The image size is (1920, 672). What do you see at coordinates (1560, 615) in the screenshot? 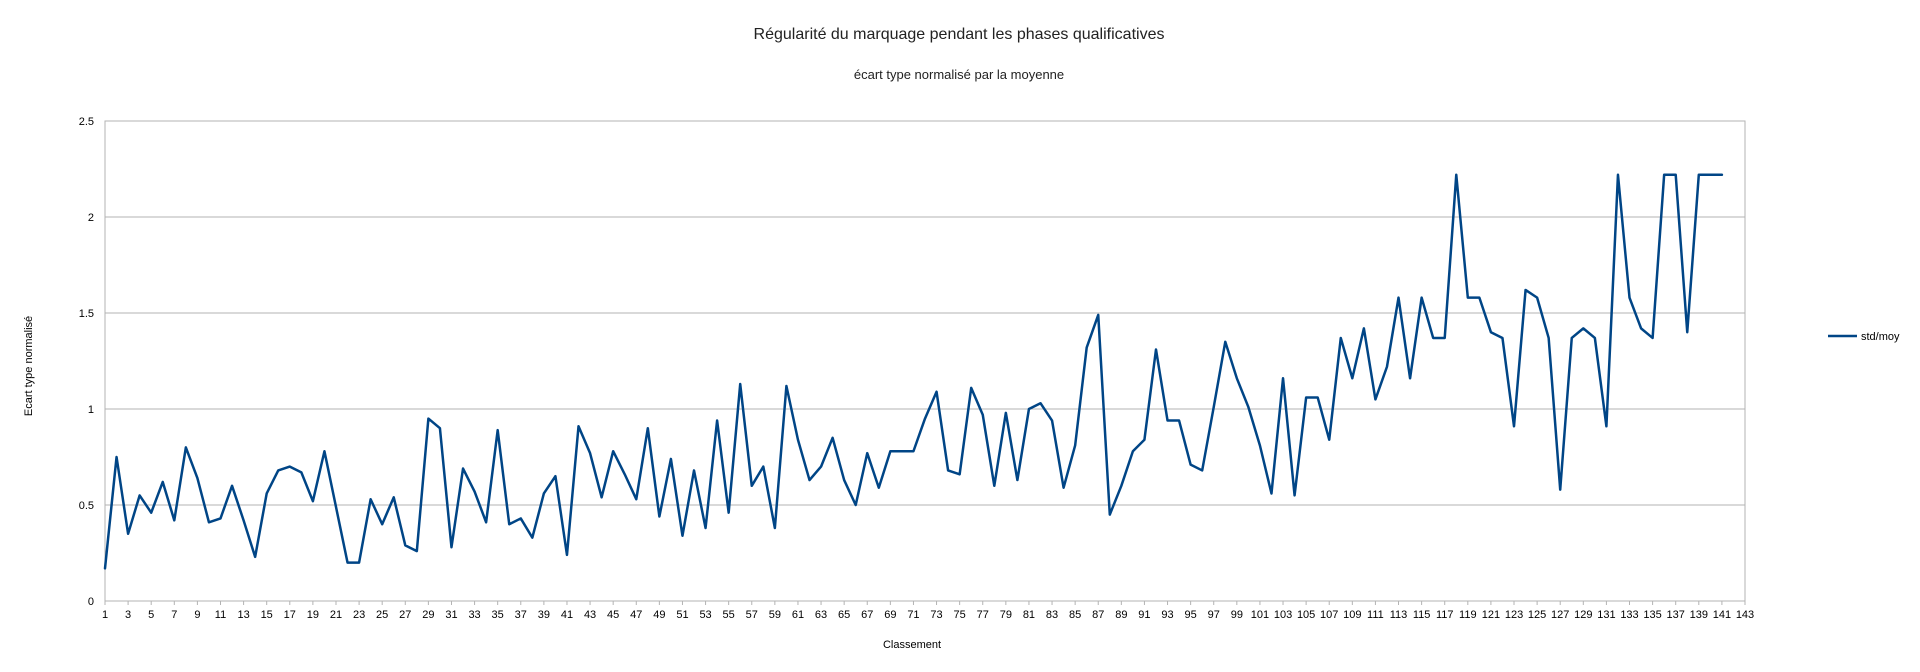
I see `x-tick-label: 127` at bounding box center [1560, 615].